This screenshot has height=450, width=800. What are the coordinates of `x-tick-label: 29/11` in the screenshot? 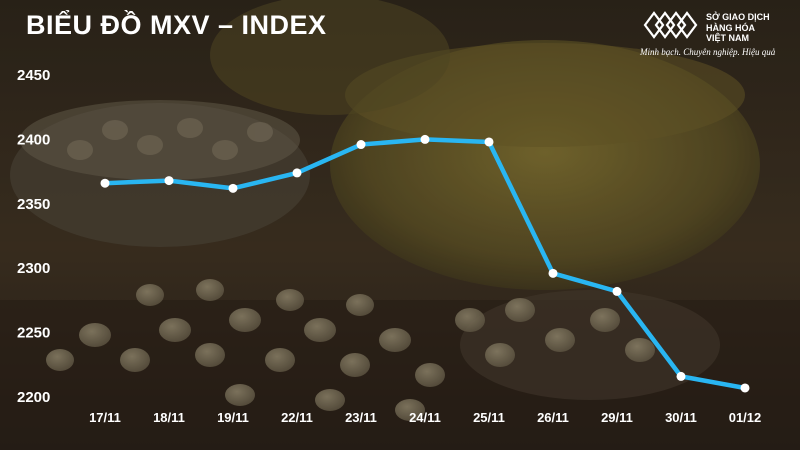 It's located at (617, 417).